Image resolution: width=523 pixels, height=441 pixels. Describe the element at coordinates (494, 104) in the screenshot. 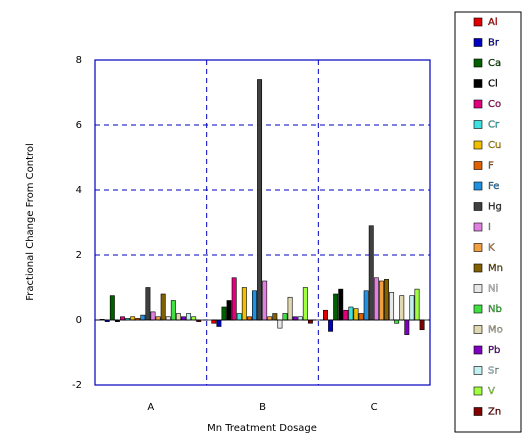

I see `legend-label: Co` at that location.